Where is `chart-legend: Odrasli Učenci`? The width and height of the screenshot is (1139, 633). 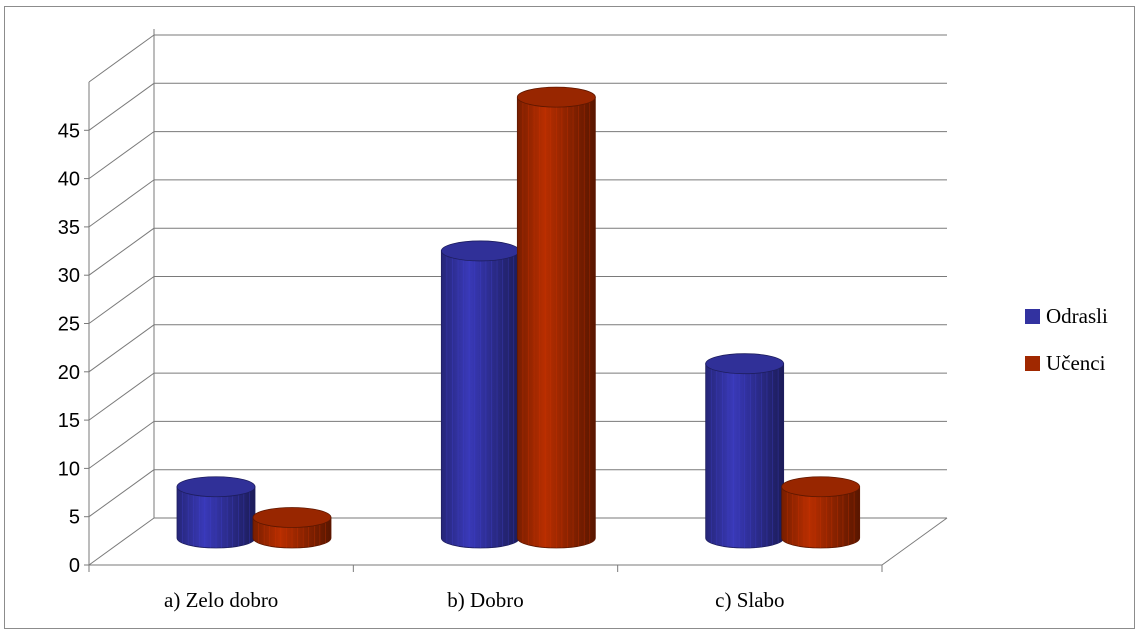
chart-legend: Odrasli Učenci is located at coordinates (1066, 351).